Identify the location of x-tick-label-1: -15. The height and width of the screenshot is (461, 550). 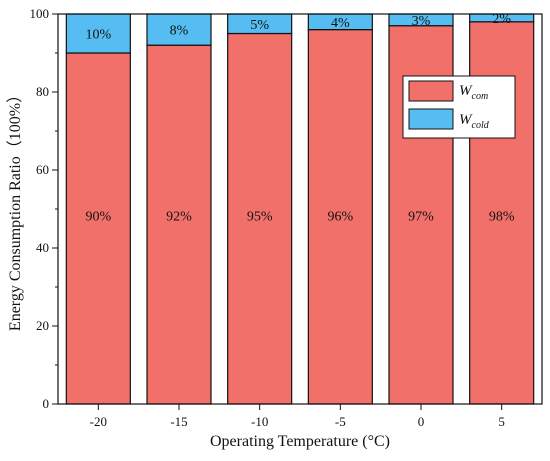
(178, 421).